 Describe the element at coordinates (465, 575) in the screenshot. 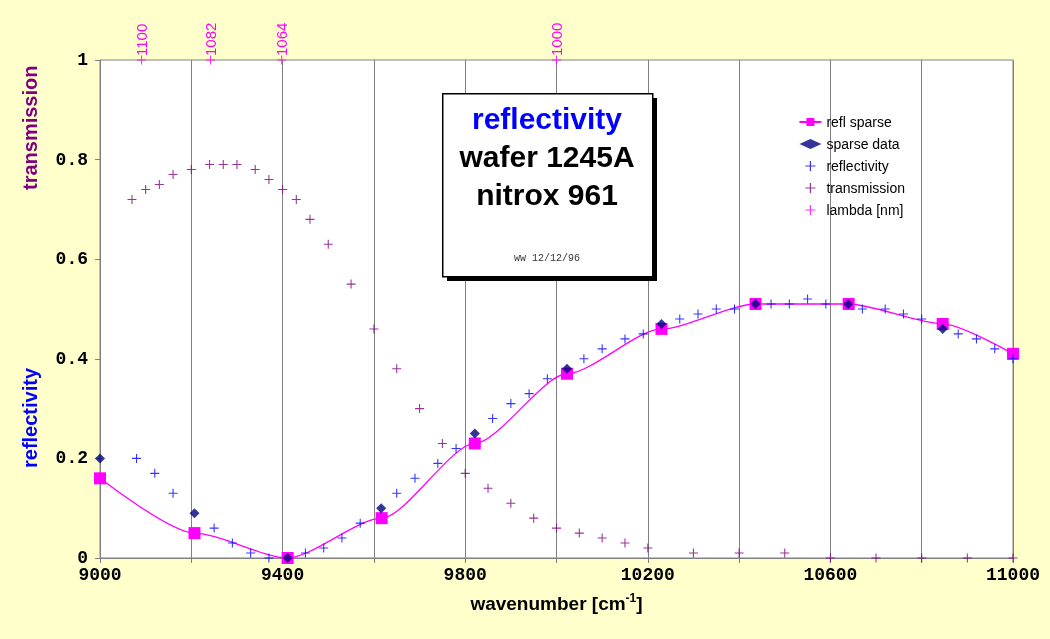

I see `x-tick-label: 9800` at that location.